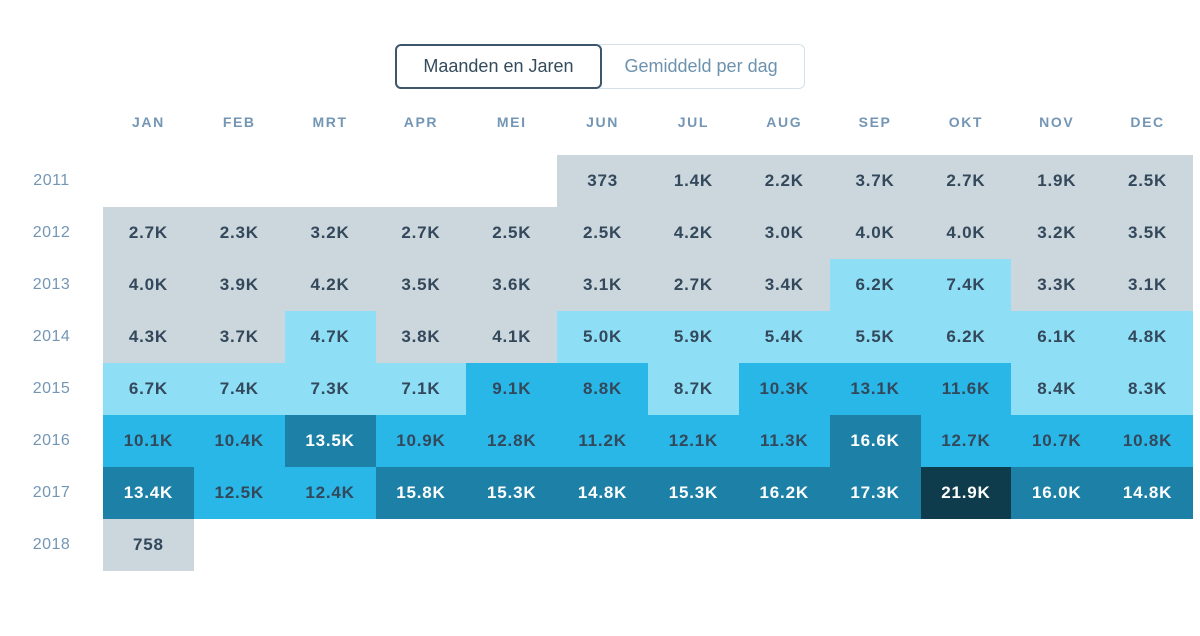  What do you see at coordinates (511, 122) in the screenshot?
I see `month-label: MEI` at bounding box center [511, 122].